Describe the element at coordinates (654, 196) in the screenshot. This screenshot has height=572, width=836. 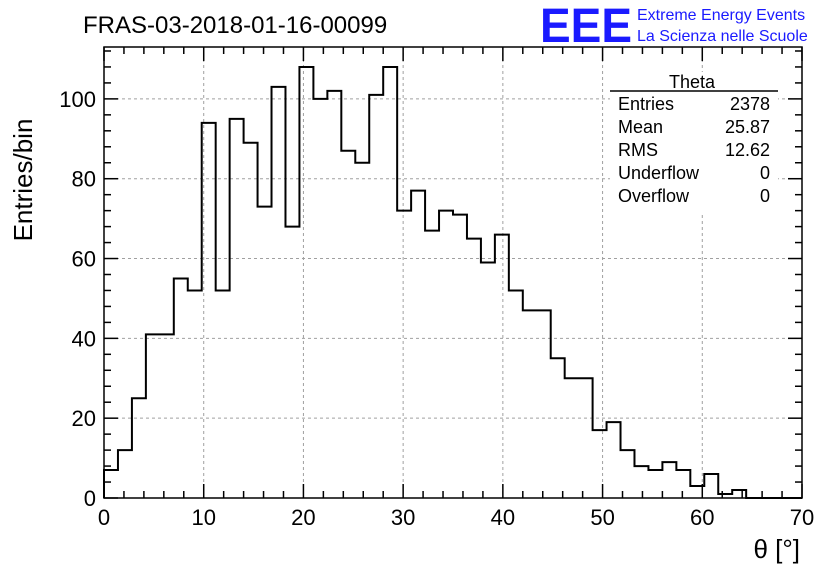
I see `stats-row-label: Overflow` at that location.